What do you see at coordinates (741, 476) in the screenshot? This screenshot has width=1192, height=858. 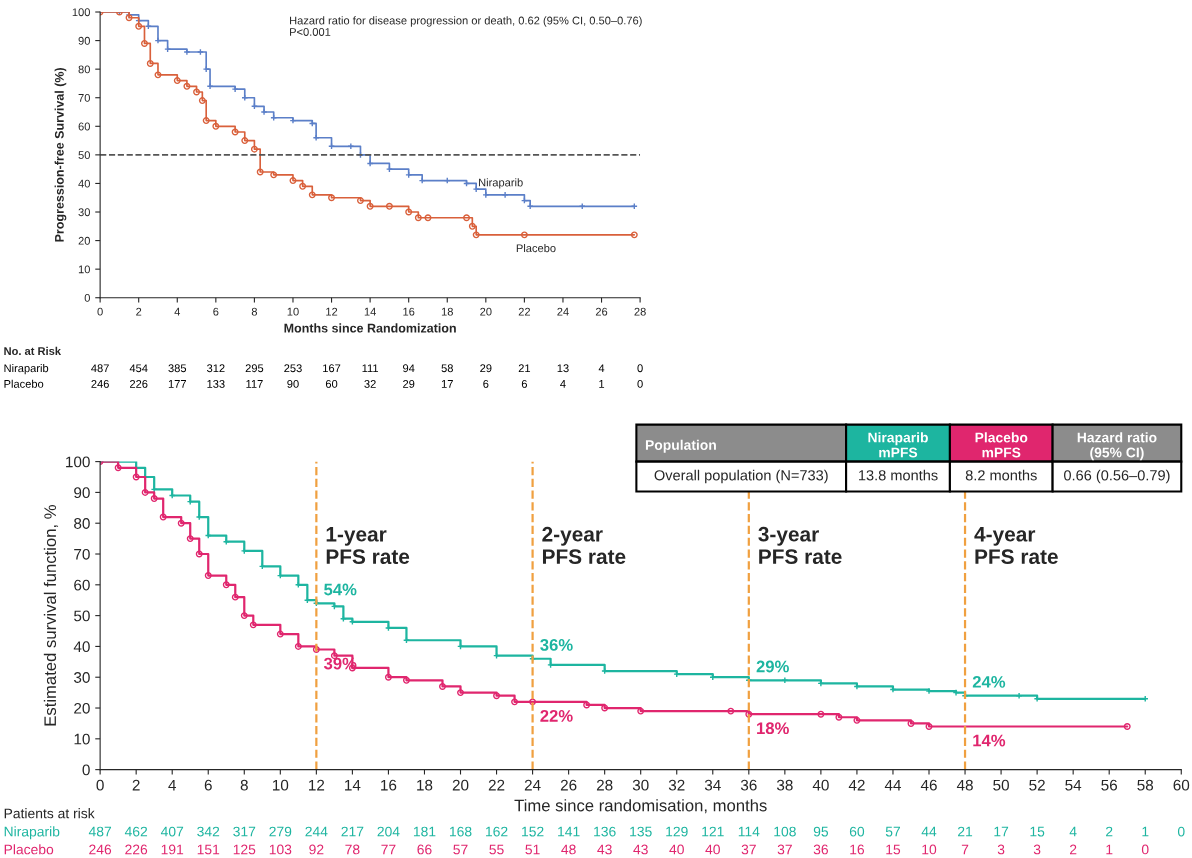 I see `annotation: Overall population (N=733)` at bounding box center [741, 476].